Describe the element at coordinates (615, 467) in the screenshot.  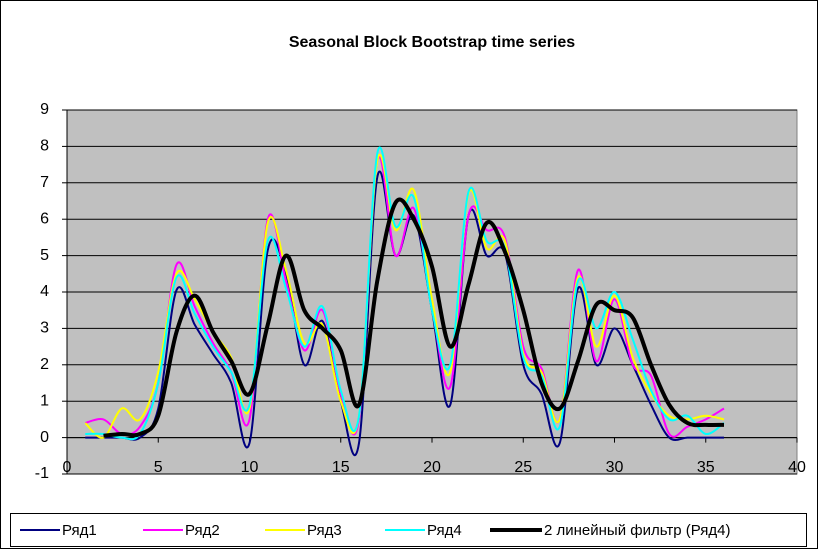
I see `x-tick-label: 30` at that location.